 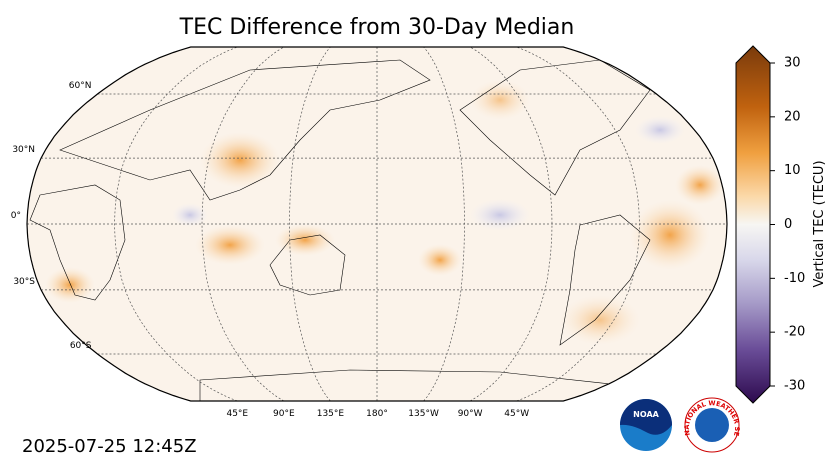 What do you see at coordinates (109, 446) in the screenshot?
I see `timestamp: 2025-07-25 12:45Z` at bounding box center [109, 446].